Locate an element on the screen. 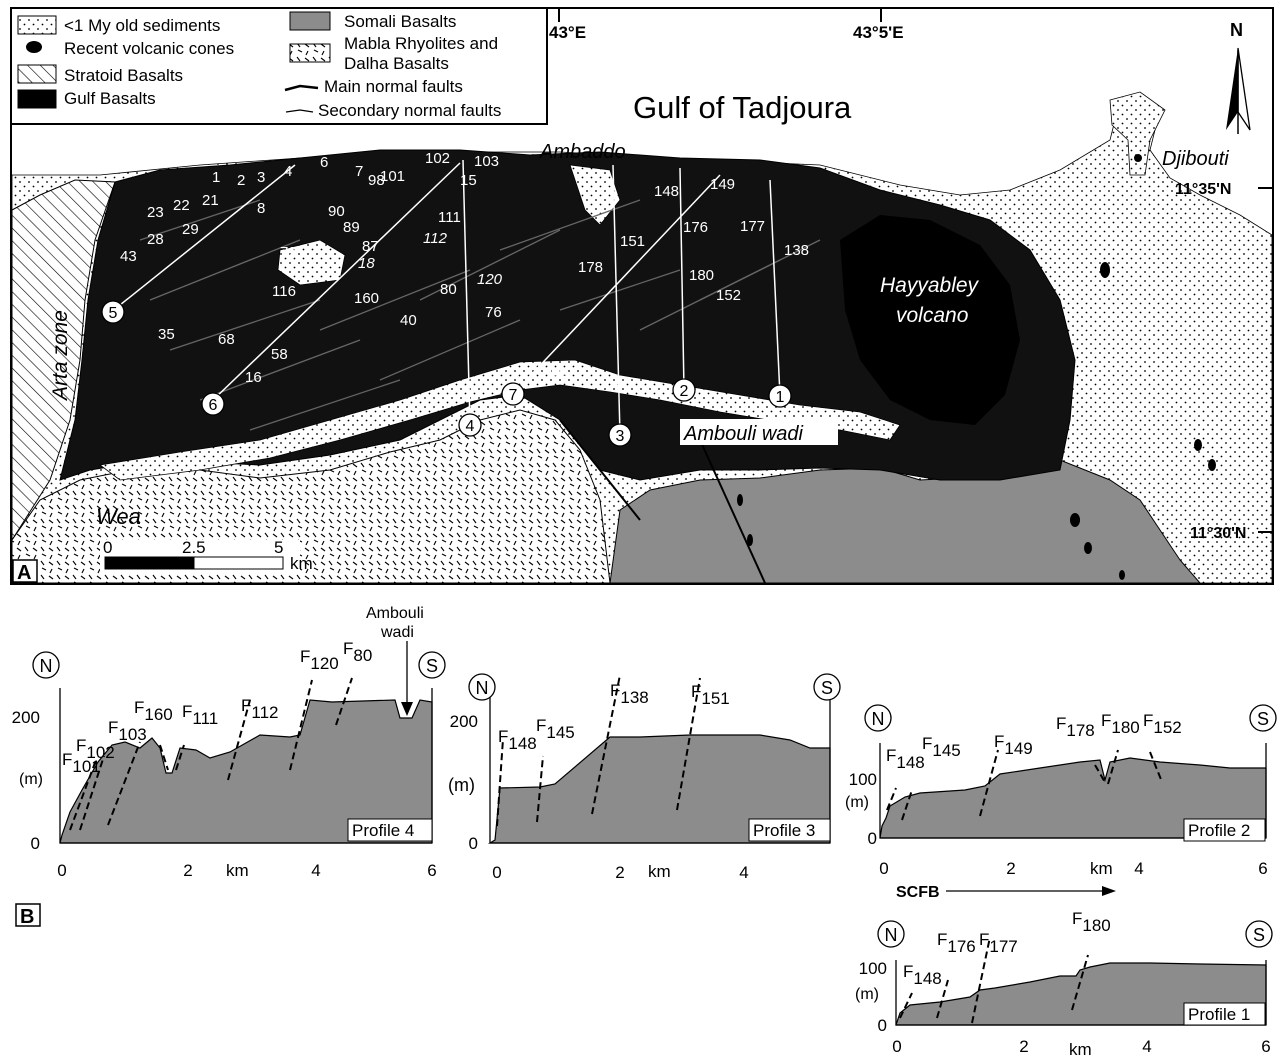 The image size is (1281, 1057). profile-marker-5: 5 is located at coordinates (113, 312).